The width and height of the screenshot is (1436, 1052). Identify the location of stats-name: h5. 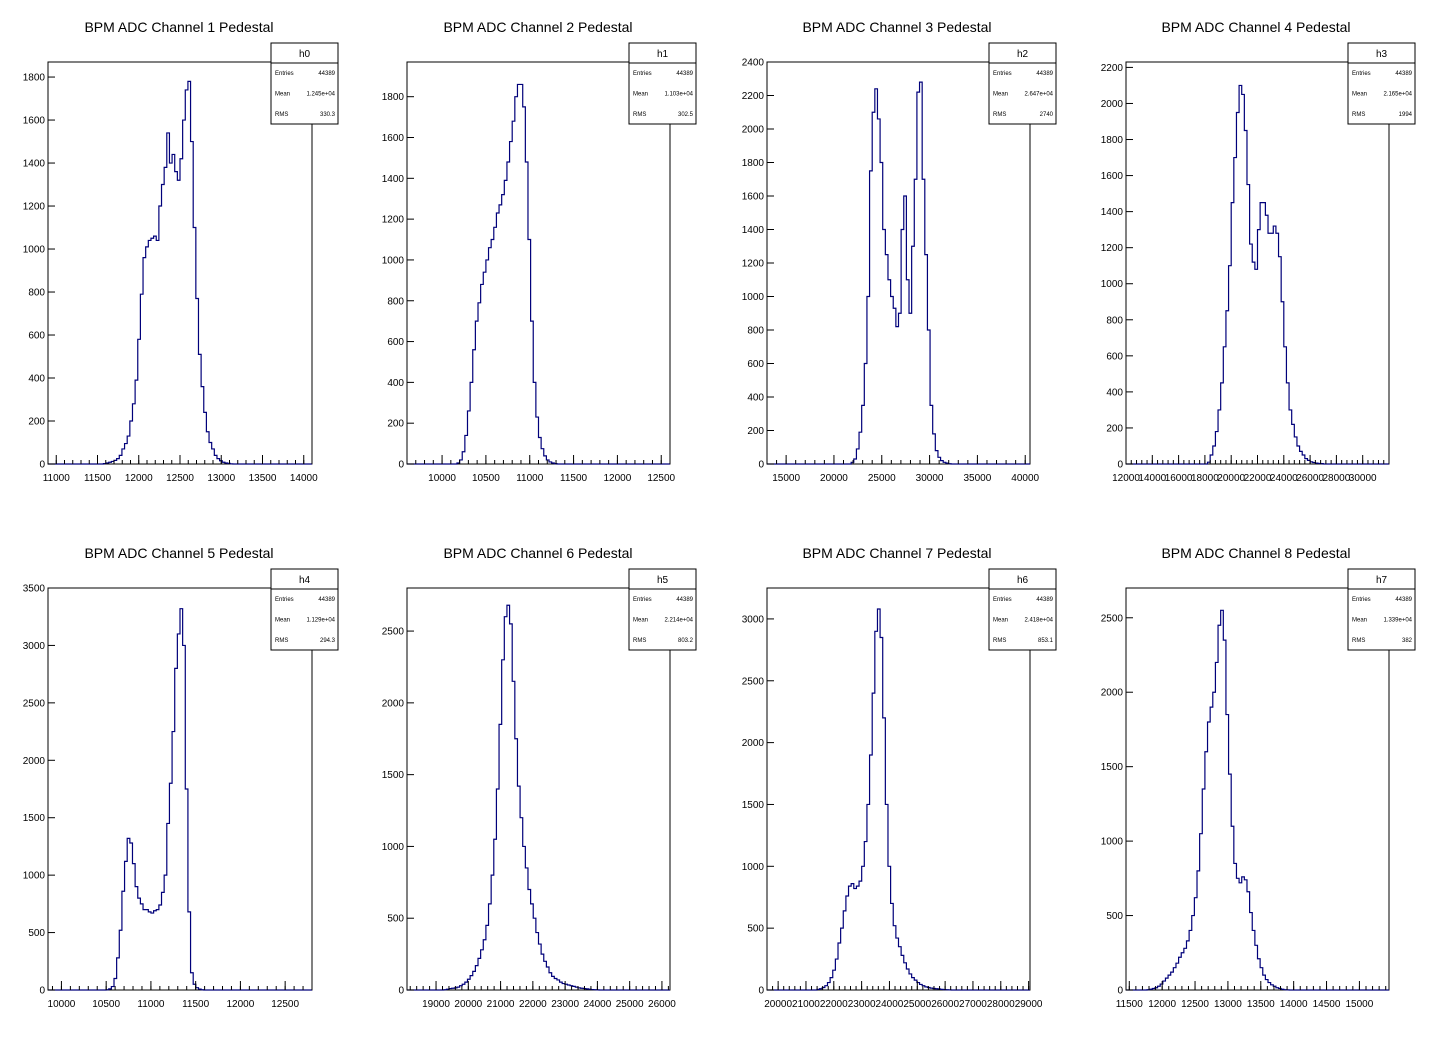
(663, 580).